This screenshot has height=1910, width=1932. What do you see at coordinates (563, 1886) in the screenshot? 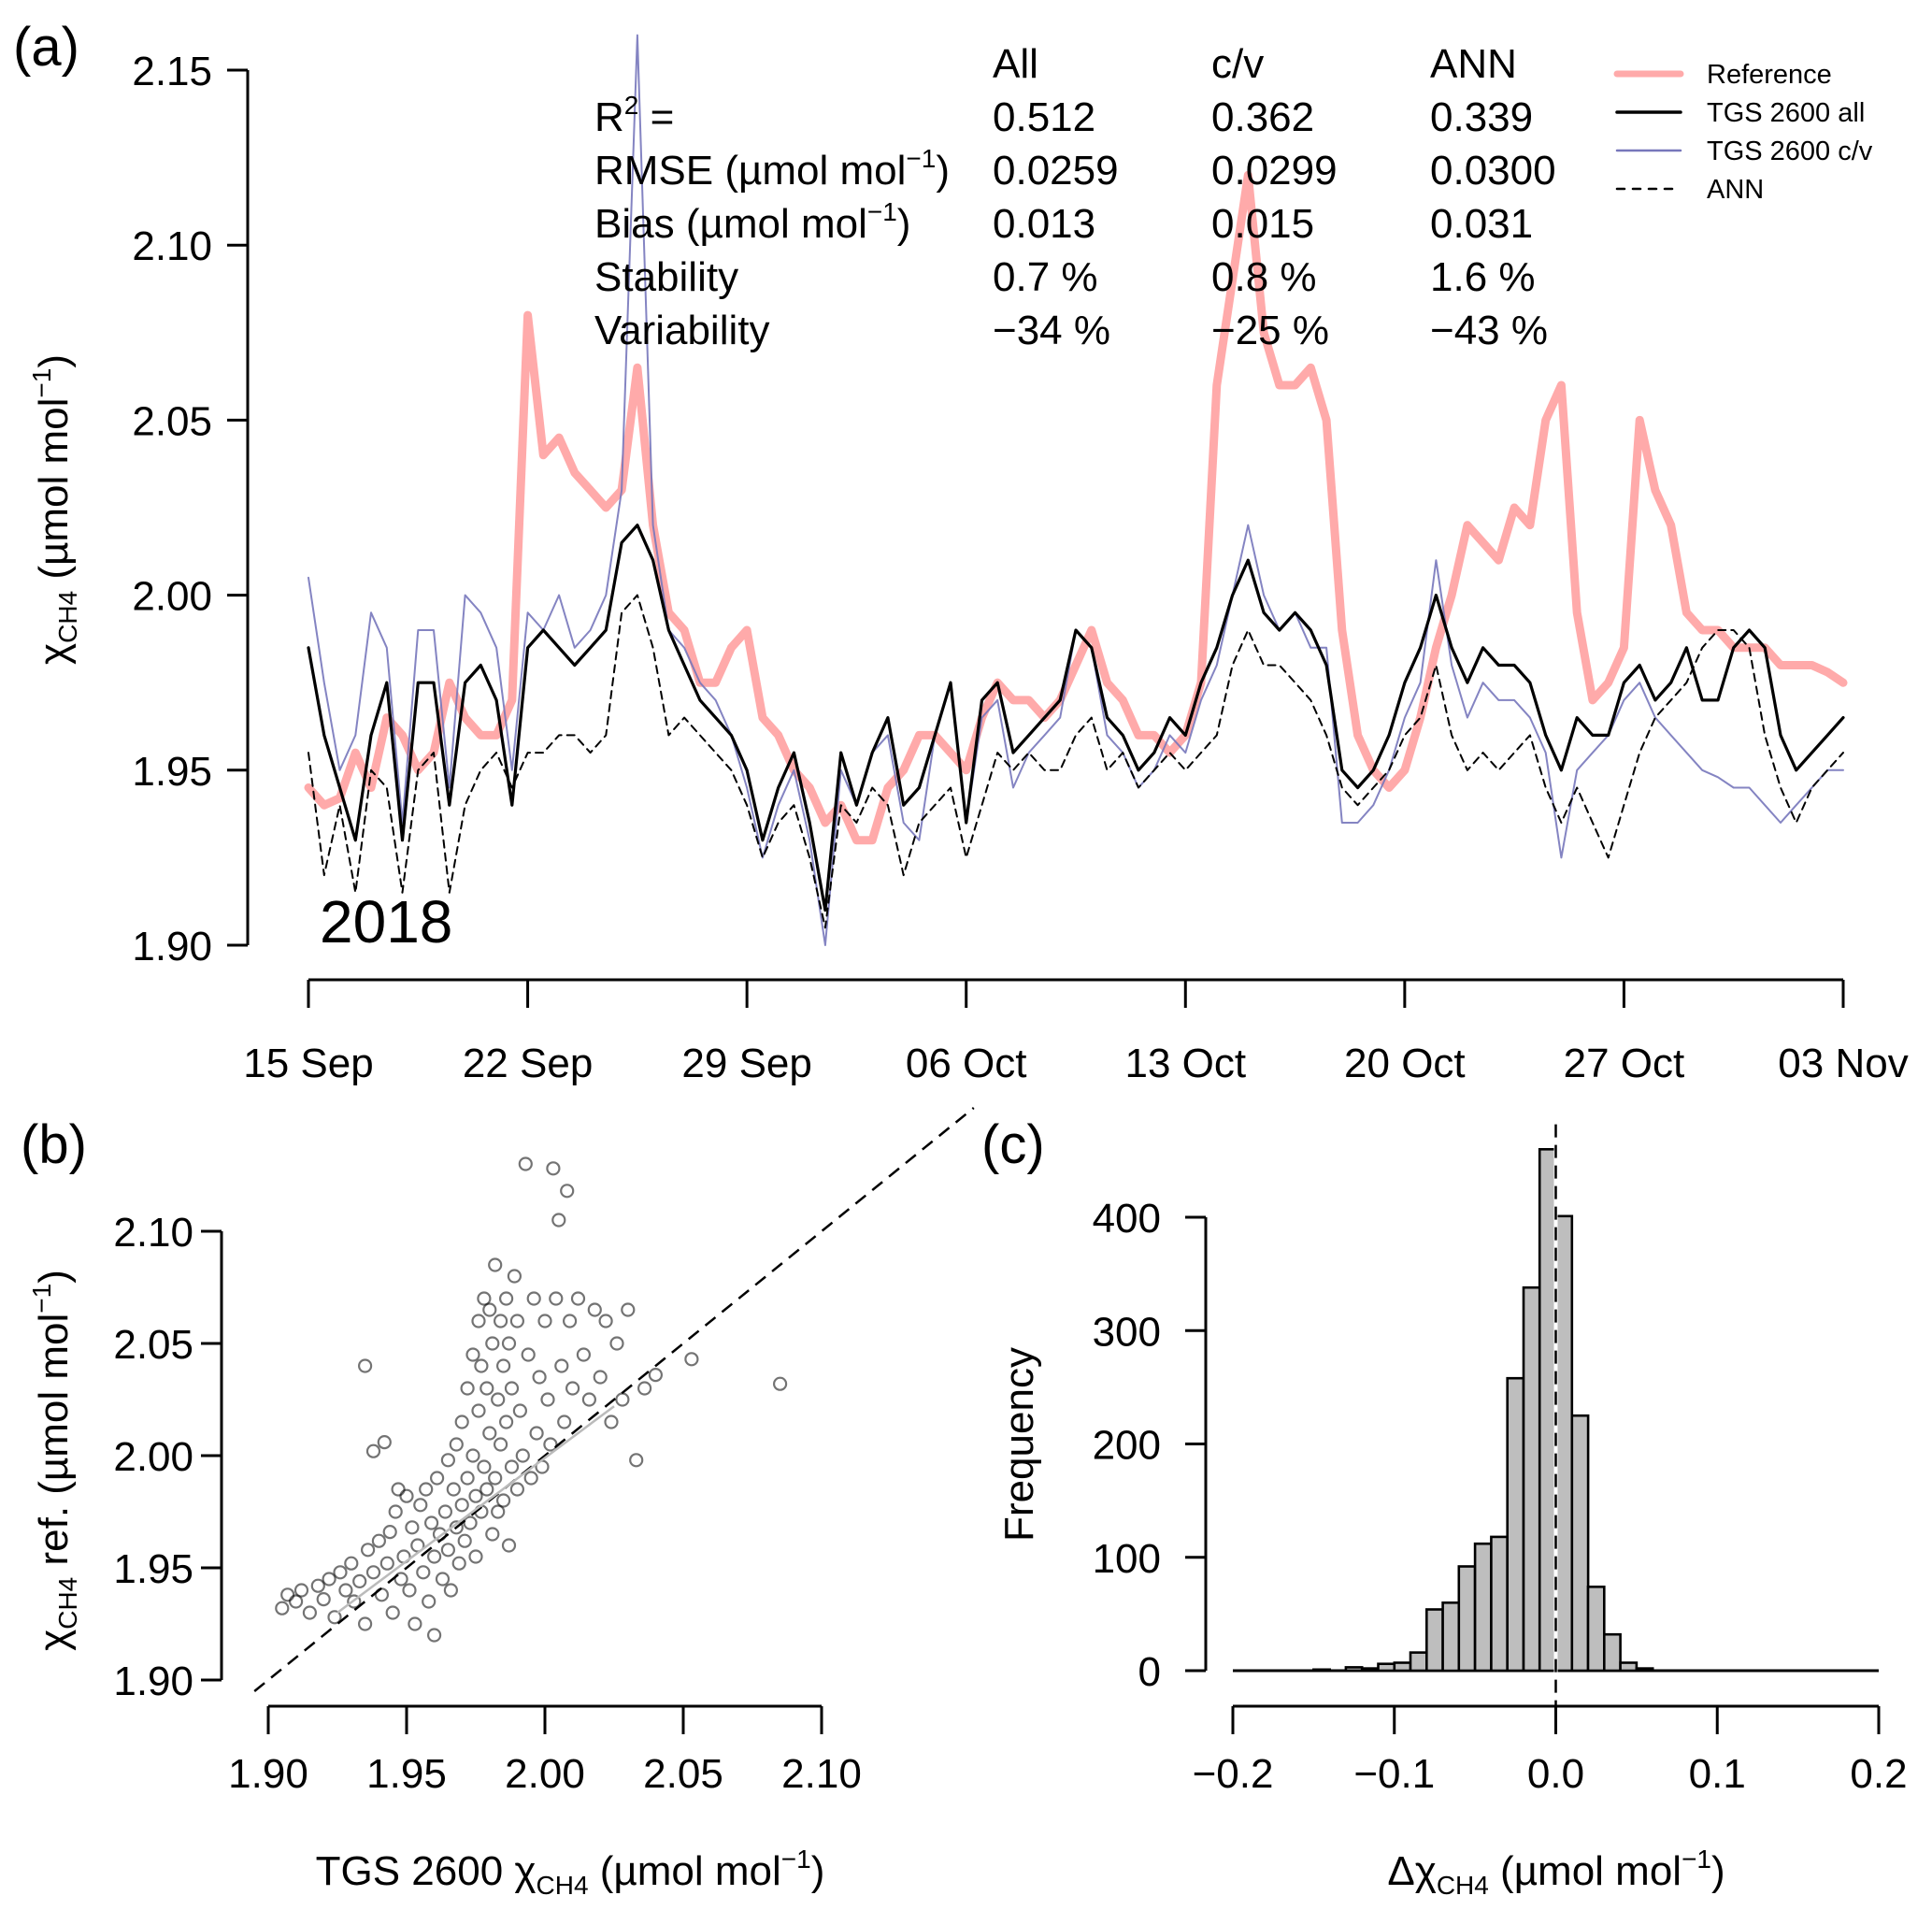
I see `b-x-title-sub: CH4` at bounding box center [563, 1886].